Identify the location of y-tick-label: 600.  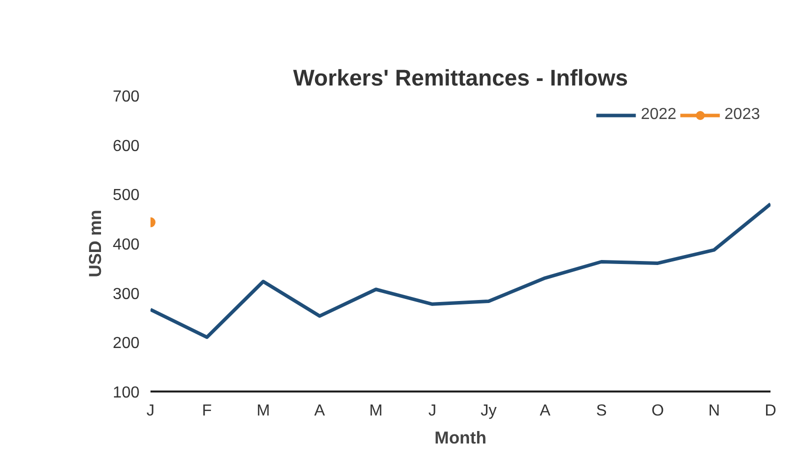
(126, 146).